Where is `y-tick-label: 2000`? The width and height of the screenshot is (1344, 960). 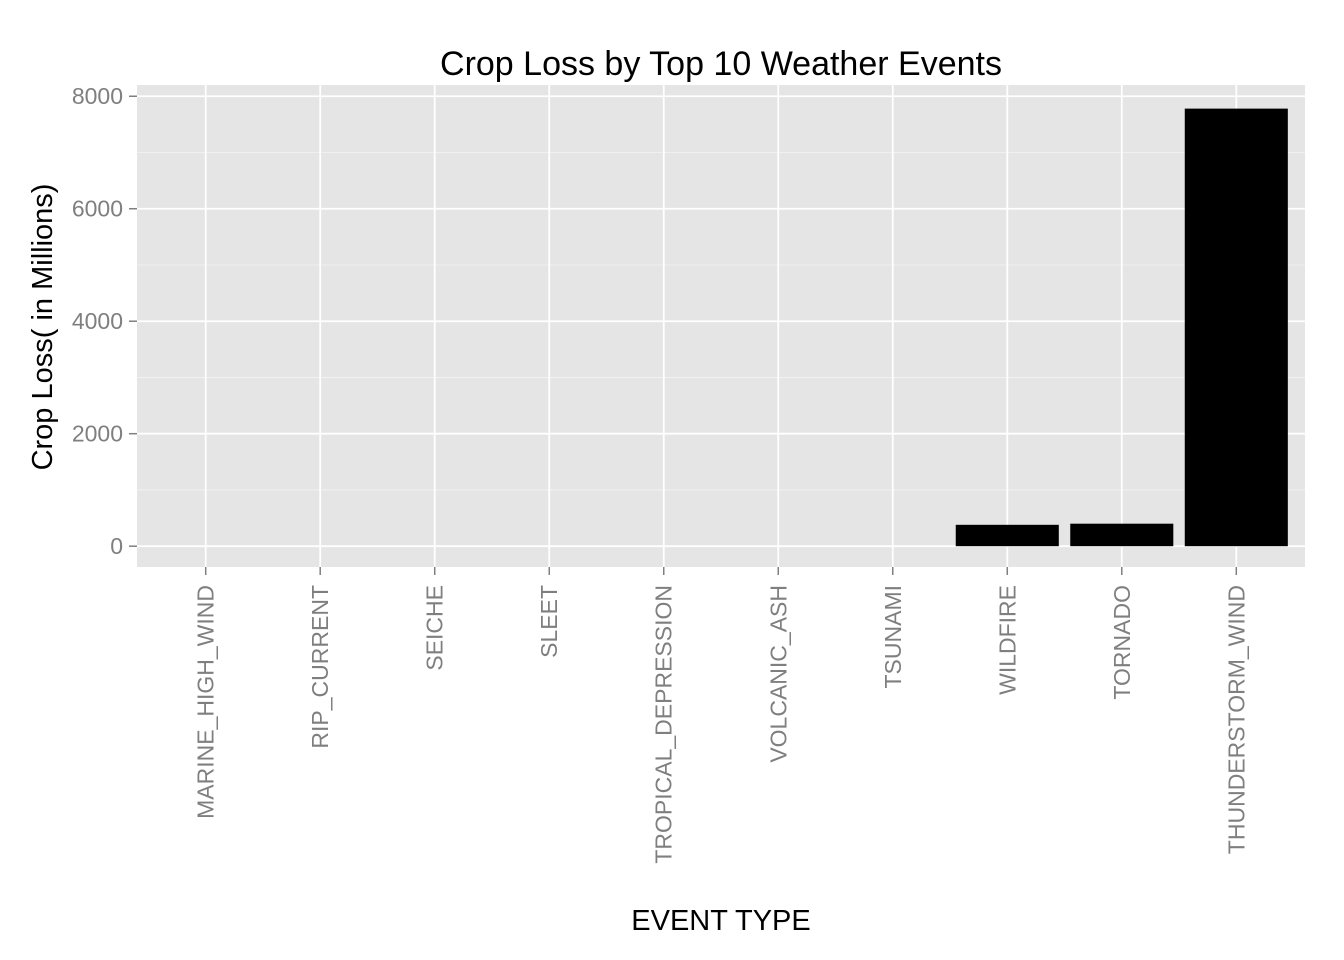
y-tick-label: 2000 is located at coordinates (97, 434).